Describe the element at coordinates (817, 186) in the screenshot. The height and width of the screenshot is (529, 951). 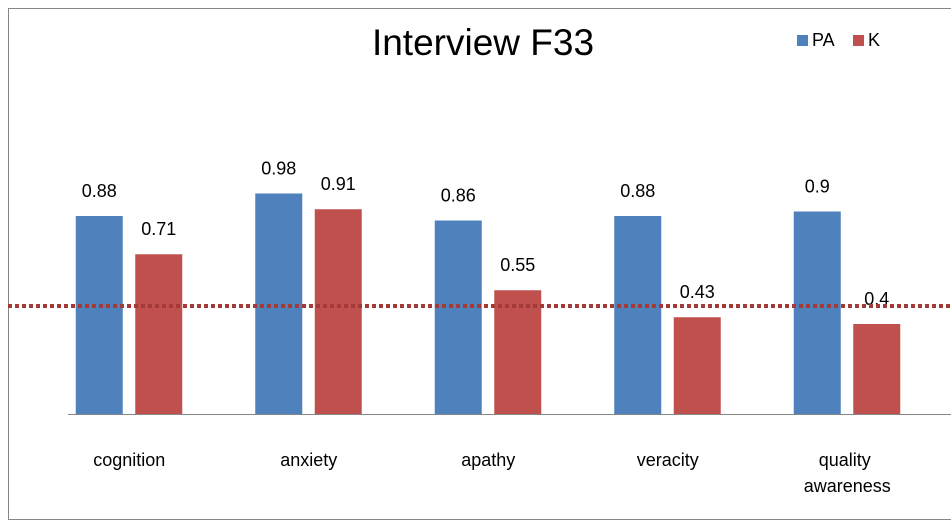
I see `data-label: 0.9` at that location.